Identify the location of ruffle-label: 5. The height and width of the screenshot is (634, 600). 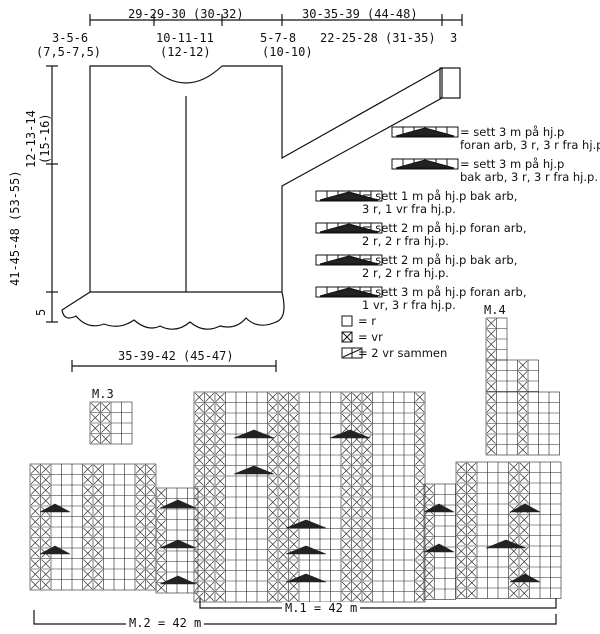
(41, 312).